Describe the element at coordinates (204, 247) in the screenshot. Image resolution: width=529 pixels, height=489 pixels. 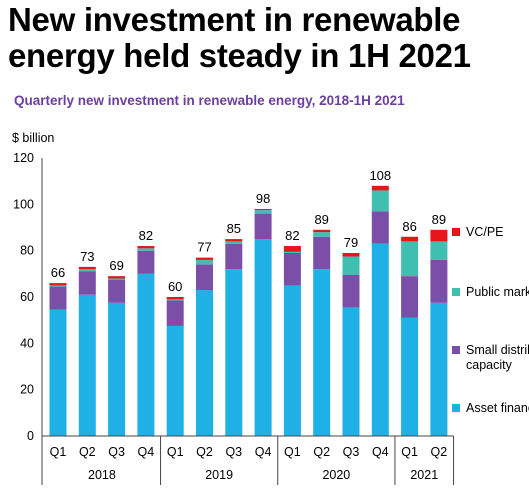
I see `bar-total-label: 77` at that location.